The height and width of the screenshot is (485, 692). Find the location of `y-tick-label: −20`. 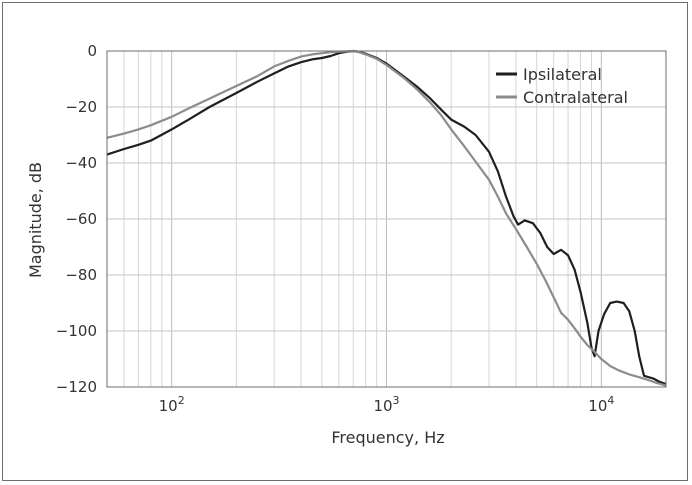

y-tick-label: −20 is located at coordinates (81, 107).